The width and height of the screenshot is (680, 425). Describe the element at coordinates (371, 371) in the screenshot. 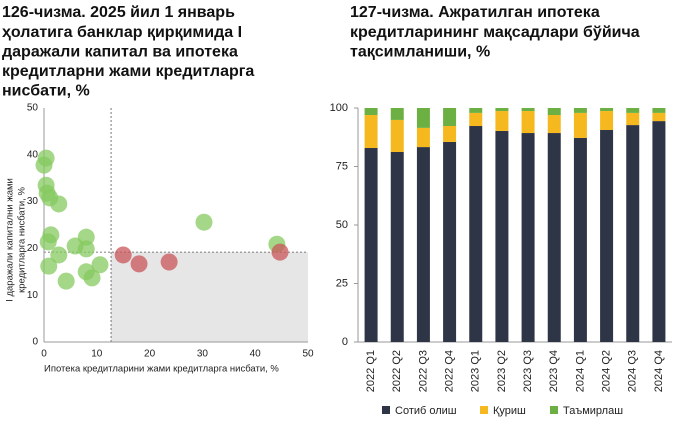

I see `x-tick-label: 2022 Q1` at that location.